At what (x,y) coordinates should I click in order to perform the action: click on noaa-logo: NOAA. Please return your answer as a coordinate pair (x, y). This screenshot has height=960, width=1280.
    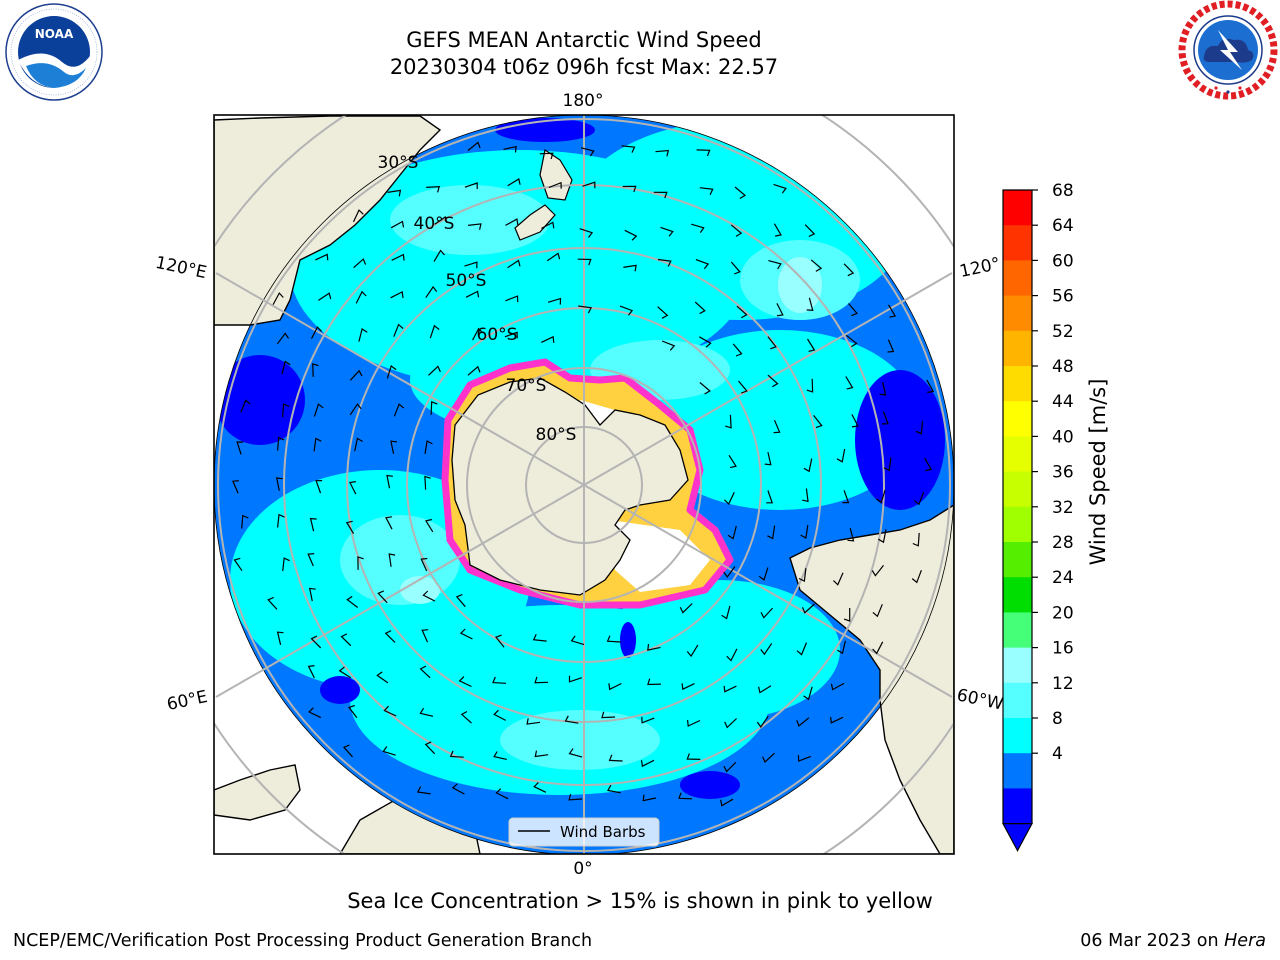
    Looking at the image, I should click on (54, 52).